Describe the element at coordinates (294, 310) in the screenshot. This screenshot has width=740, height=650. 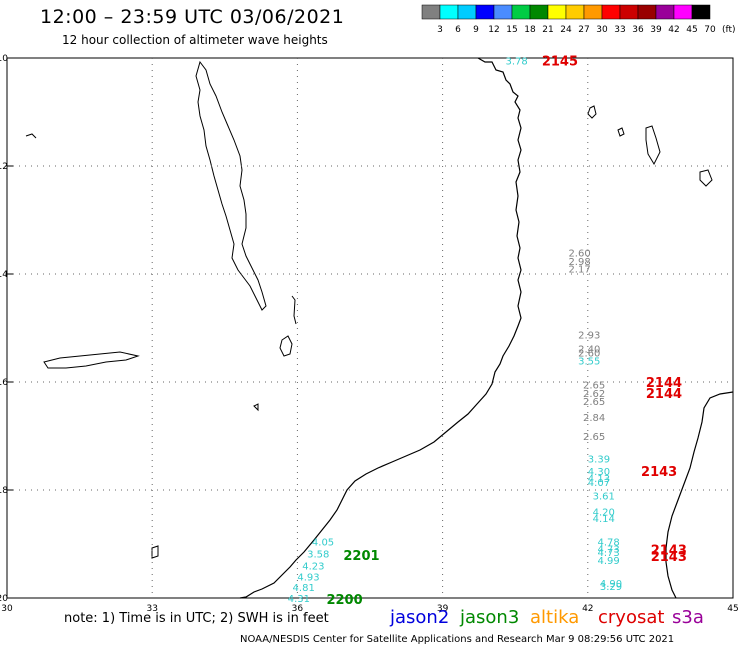
I see `river-segment` at that location.